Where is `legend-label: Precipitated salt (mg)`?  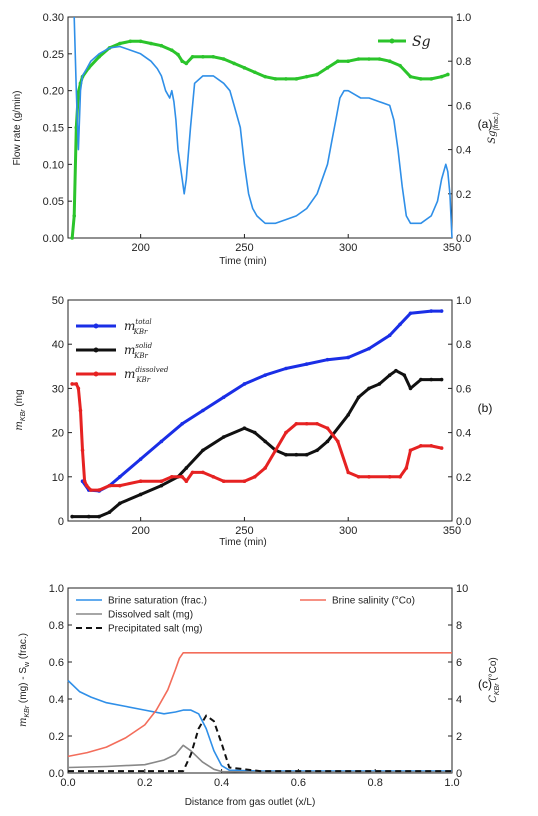 legend-label: Precipitated salt (mg) is located at coordinates (155, 629).